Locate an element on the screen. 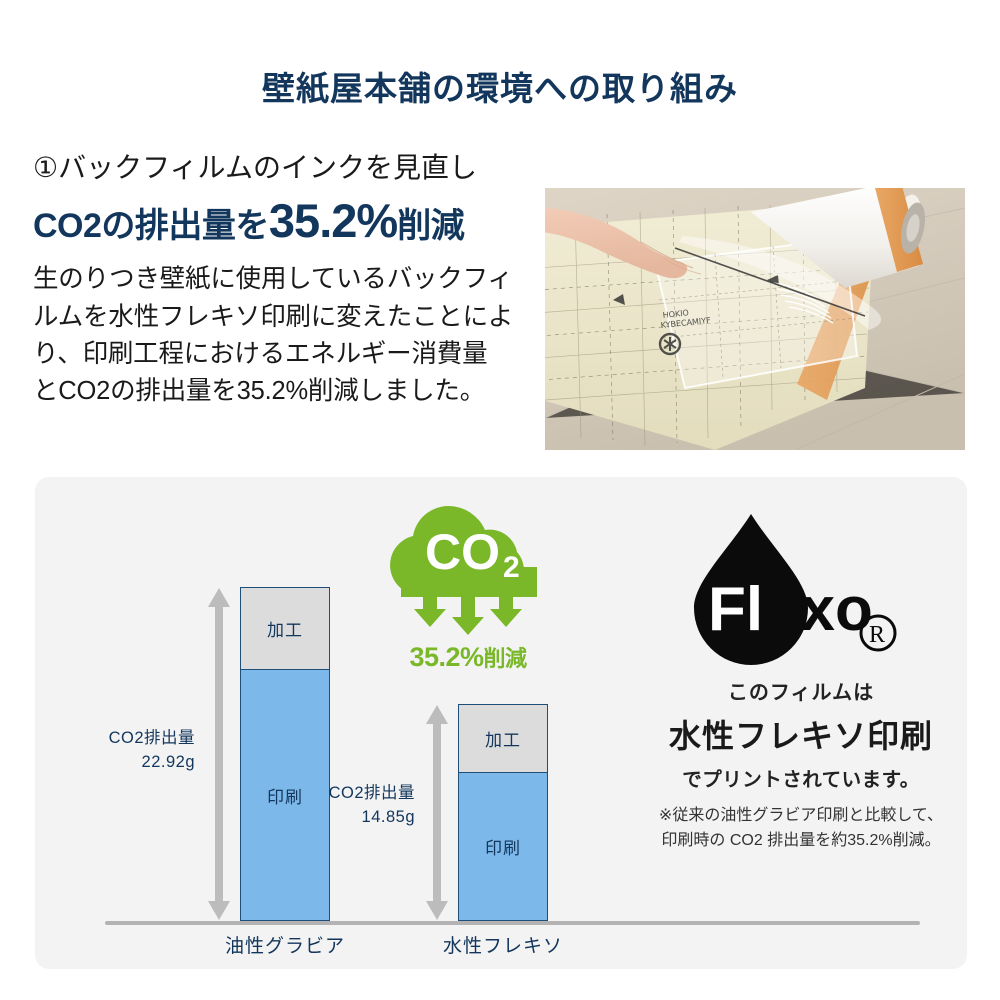 This screenshot has width=1000, height=1000. bar-gravure: 加工 印刷 is located at coordinates (285, 754).